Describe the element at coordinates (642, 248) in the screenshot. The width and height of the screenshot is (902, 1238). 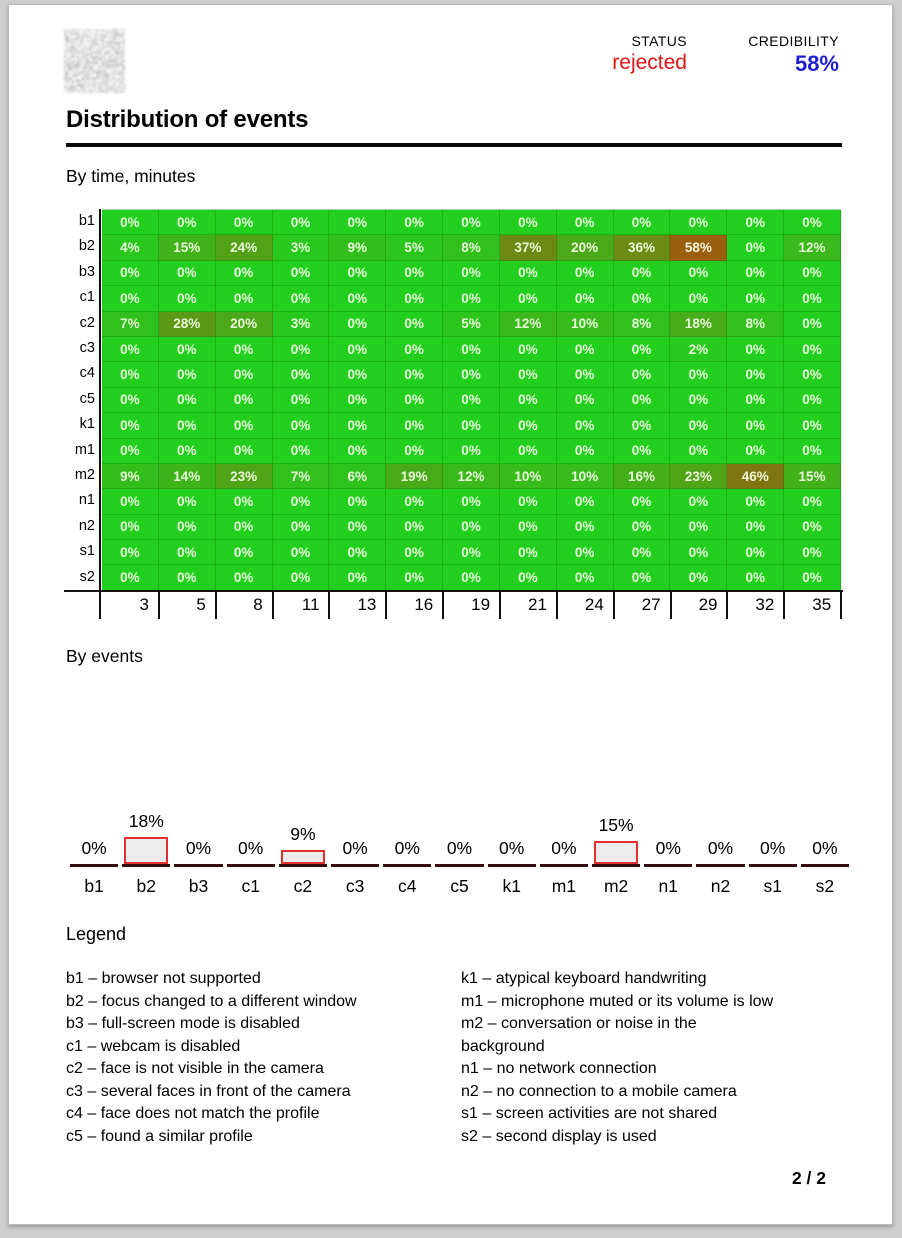
I see `heatmap-cell: 36%` at that location.